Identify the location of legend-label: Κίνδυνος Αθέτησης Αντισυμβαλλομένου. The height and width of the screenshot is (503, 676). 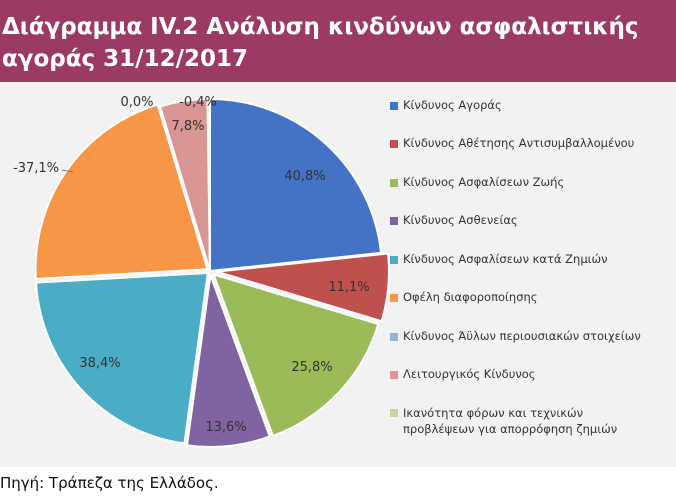
(519, 143).